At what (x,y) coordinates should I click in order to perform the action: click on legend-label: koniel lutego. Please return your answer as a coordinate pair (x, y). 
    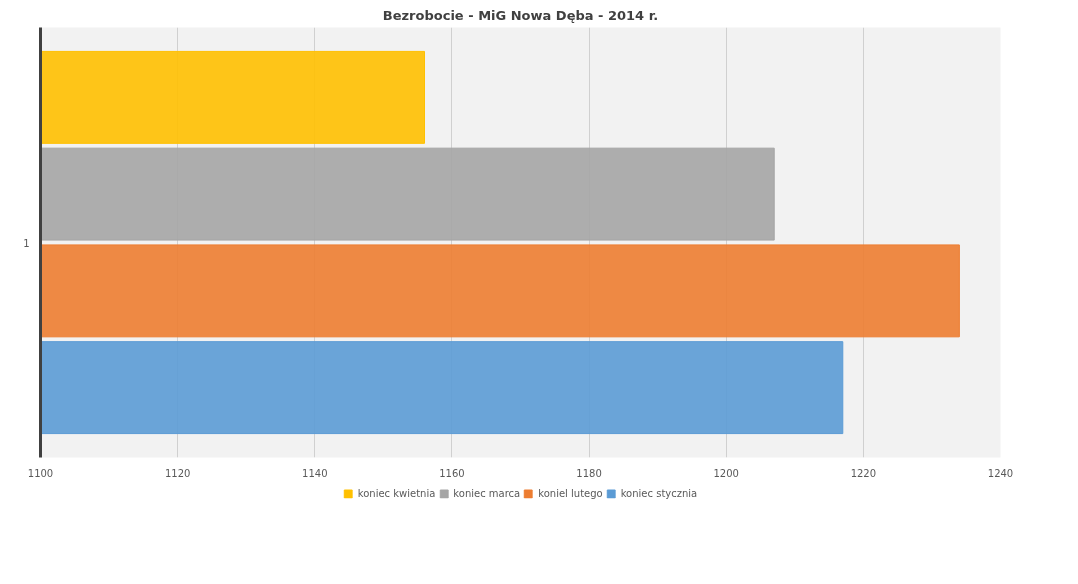
    Looking at the image, I should click on (570, 493).